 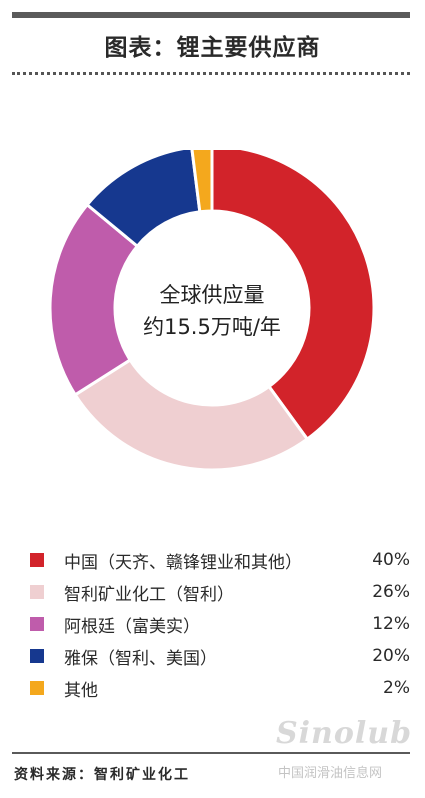 What do you see at coordinates (132, 626) in the screenshot?
I see `legend-label: 阿根廷（富美实）` at bounding box center [132, 626].